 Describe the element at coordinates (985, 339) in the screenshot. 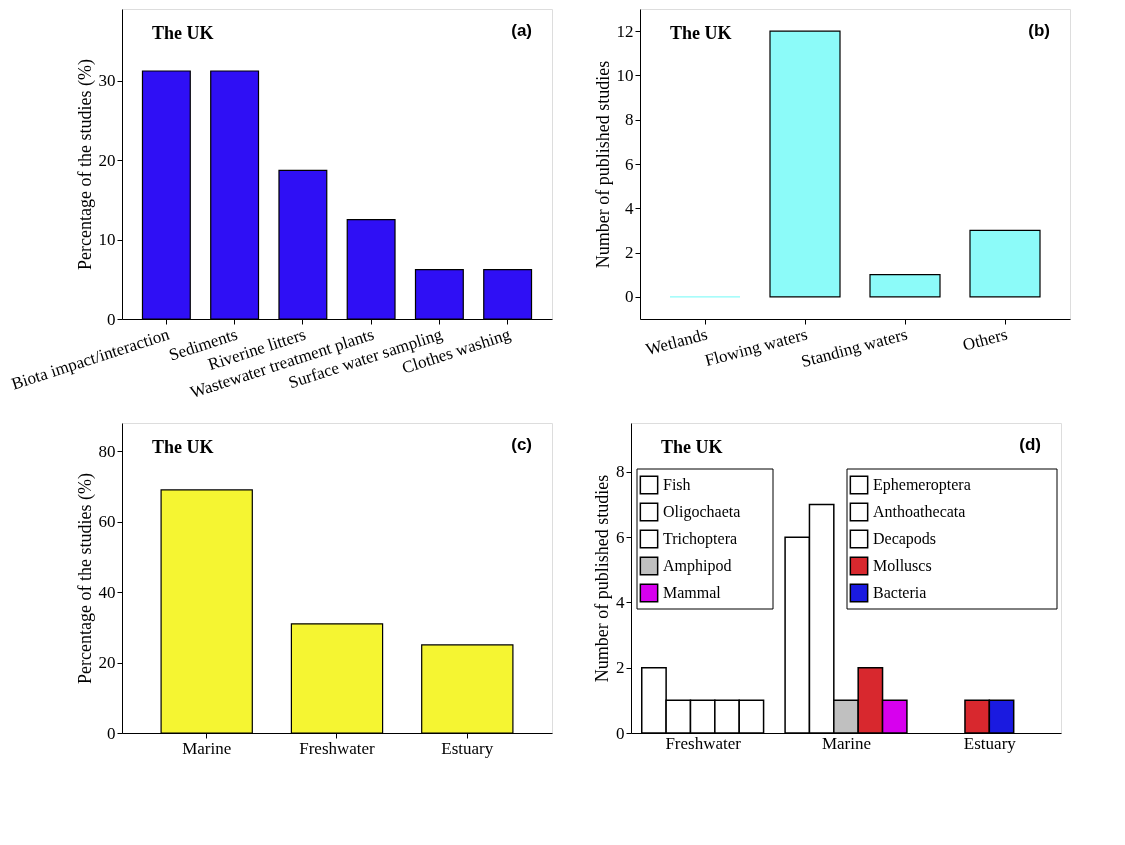

I see `x-tick-label: Others` at that location.